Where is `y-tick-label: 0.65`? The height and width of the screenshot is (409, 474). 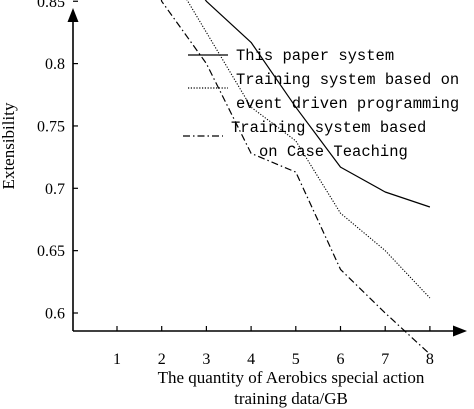 y-tick-label: 0.65 is located at coordinates (51, 251).